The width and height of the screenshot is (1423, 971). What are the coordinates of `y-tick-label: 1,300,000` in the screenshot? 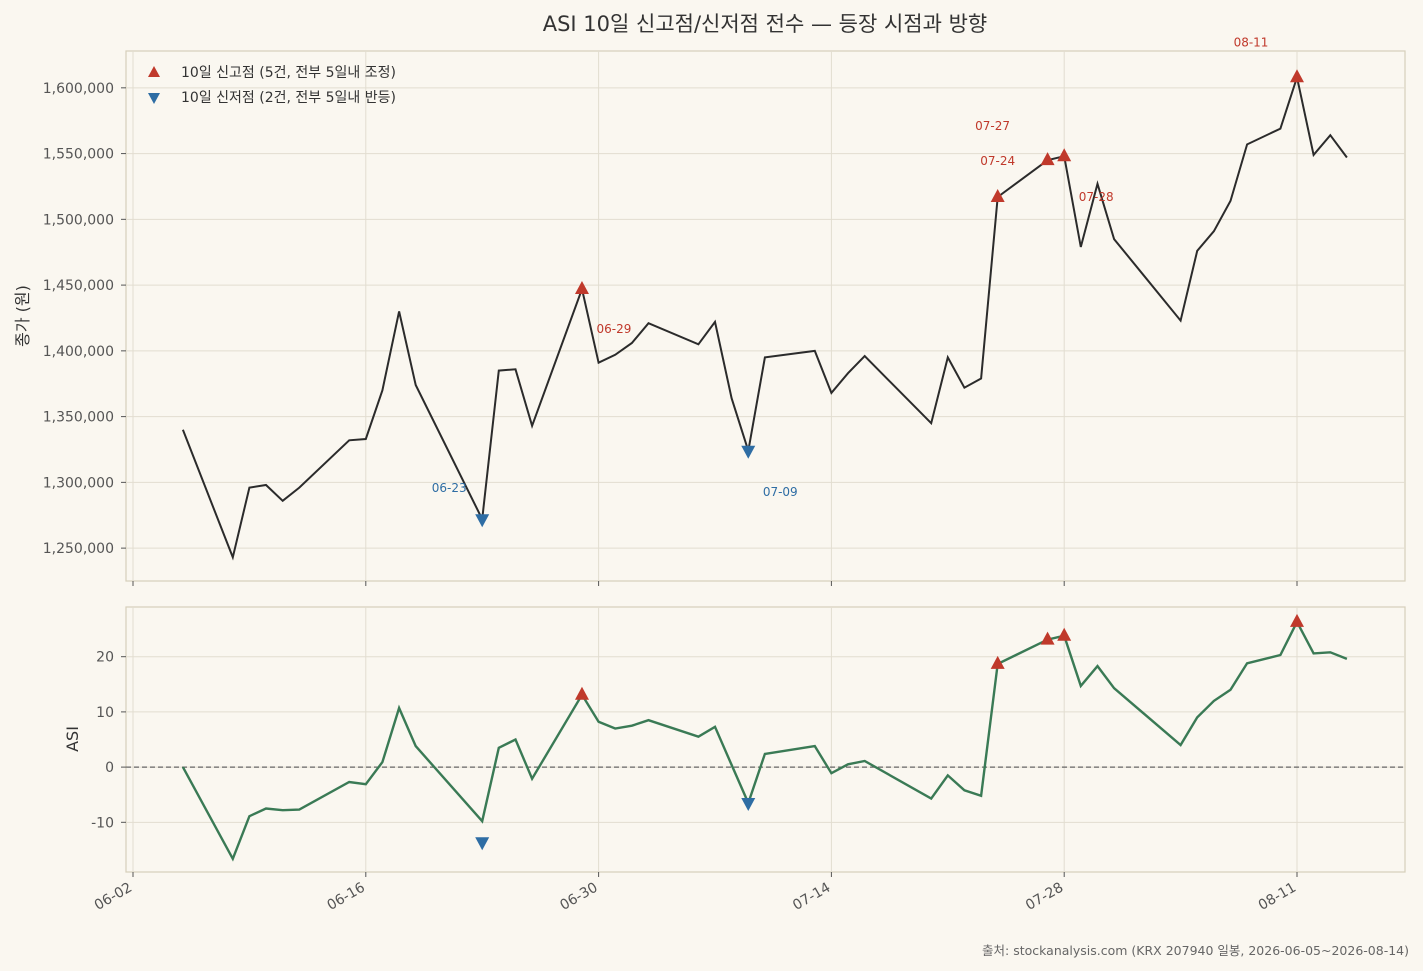 It's located at (78, 483).